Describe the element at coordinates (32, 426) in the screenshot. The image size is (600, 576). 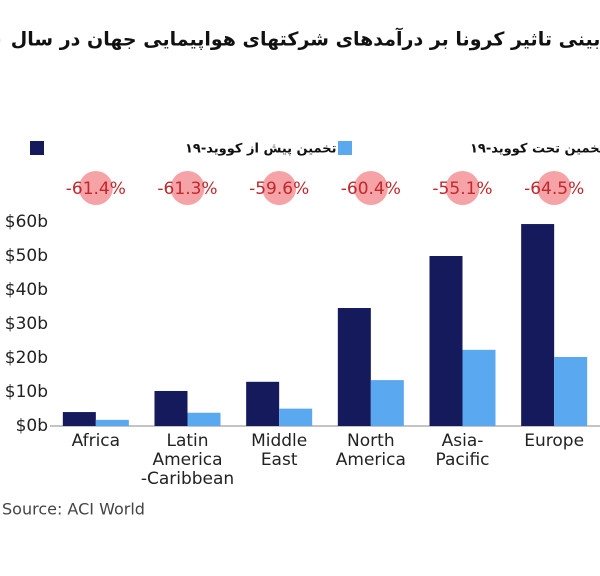
I see `y-tick-label: $0b` at that location.